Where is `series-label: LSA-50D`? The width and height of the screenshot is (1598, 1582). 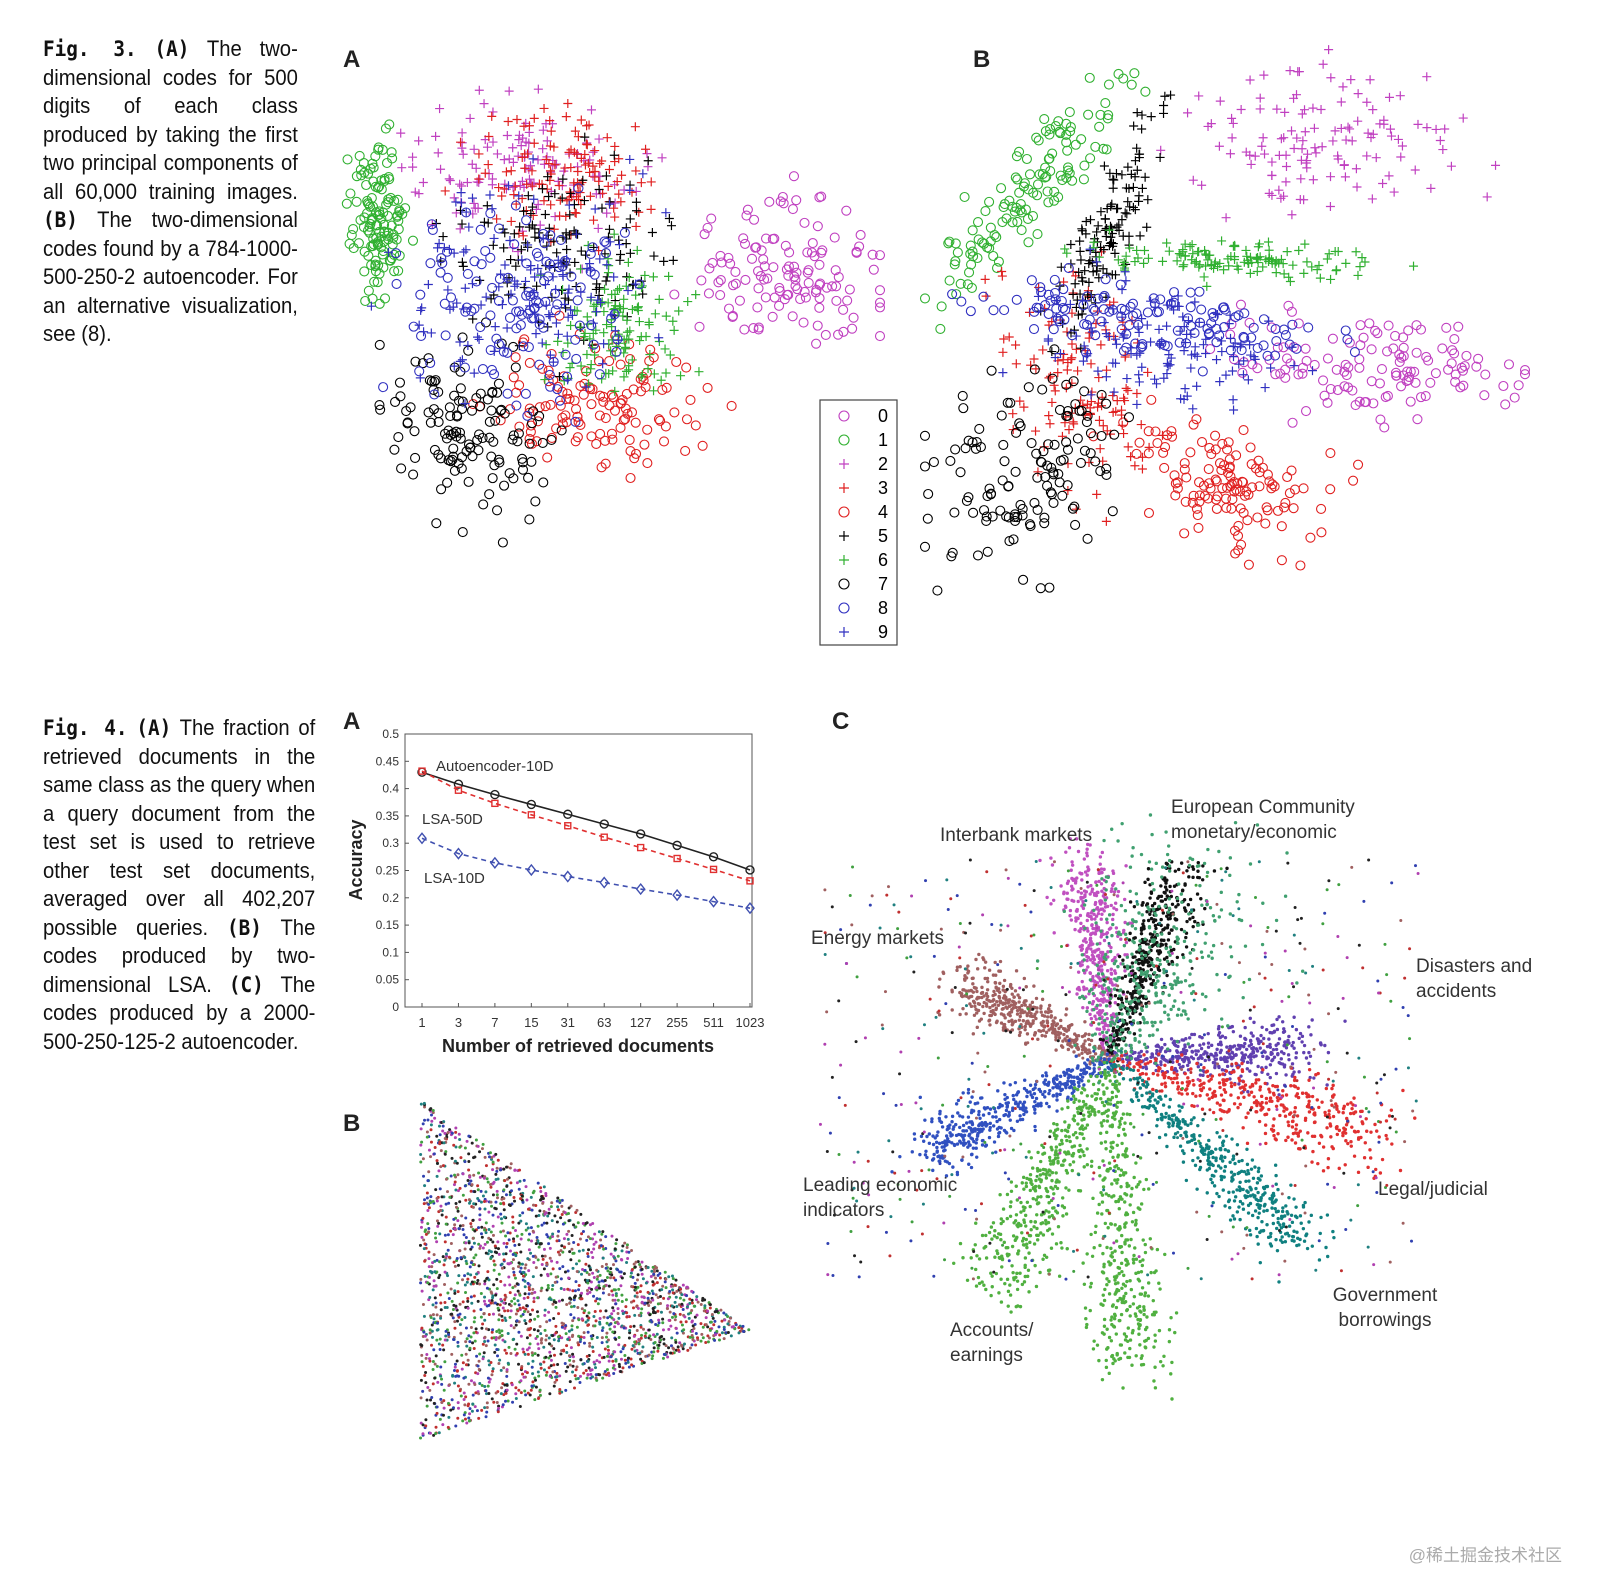 series-label: LSA-50D is located at coordinates (452, 819).